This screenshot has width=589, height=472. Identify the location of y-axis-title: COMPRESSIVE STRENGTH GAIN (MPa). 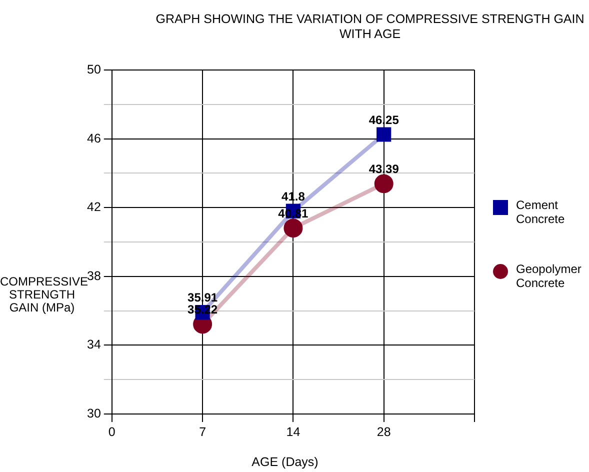
(44, 294).